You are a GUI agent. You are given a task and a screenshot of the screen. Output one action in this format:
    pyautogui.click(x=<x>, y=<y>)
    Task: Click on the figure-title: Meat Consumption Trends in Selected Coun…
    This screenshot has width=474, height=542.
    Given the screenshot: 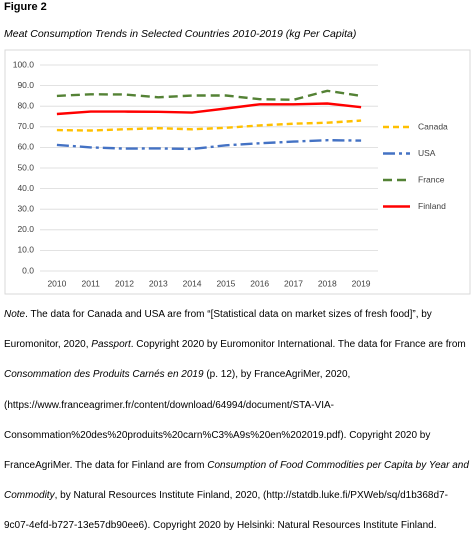 What is the action you would take?
    pyautogui.click(x=180, y=34)
    